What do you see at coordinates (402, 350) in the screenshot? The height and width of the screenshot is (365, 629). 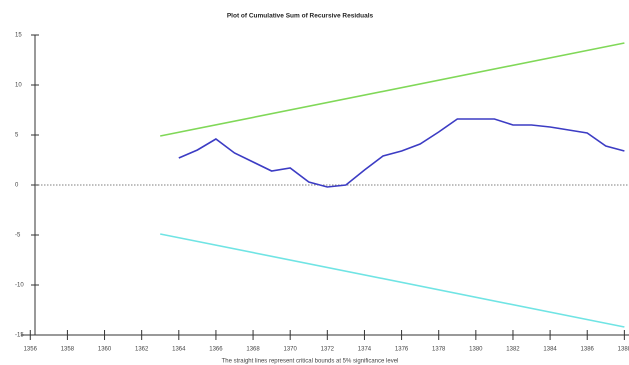 I see `x-tick-label: 1376` at bounding box center [402, 350].